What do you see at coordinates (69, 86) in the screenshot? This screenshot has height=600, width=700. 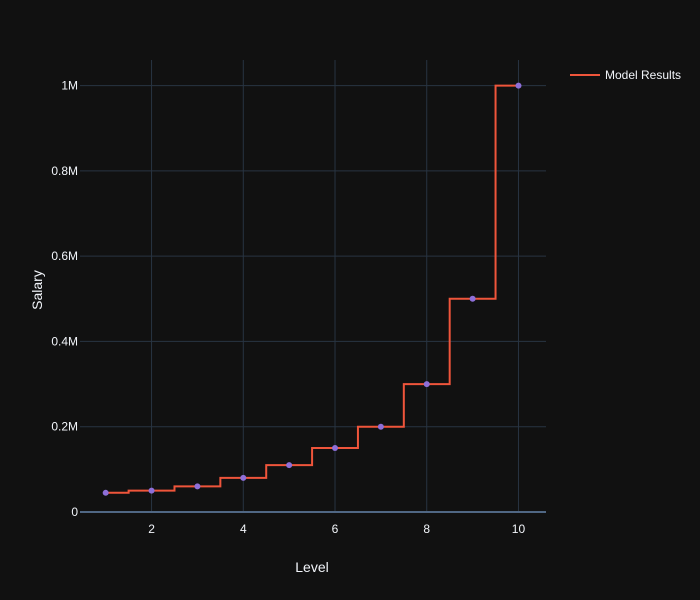 I see `y-tick-label: 1M` at bounding box center [69, 86].